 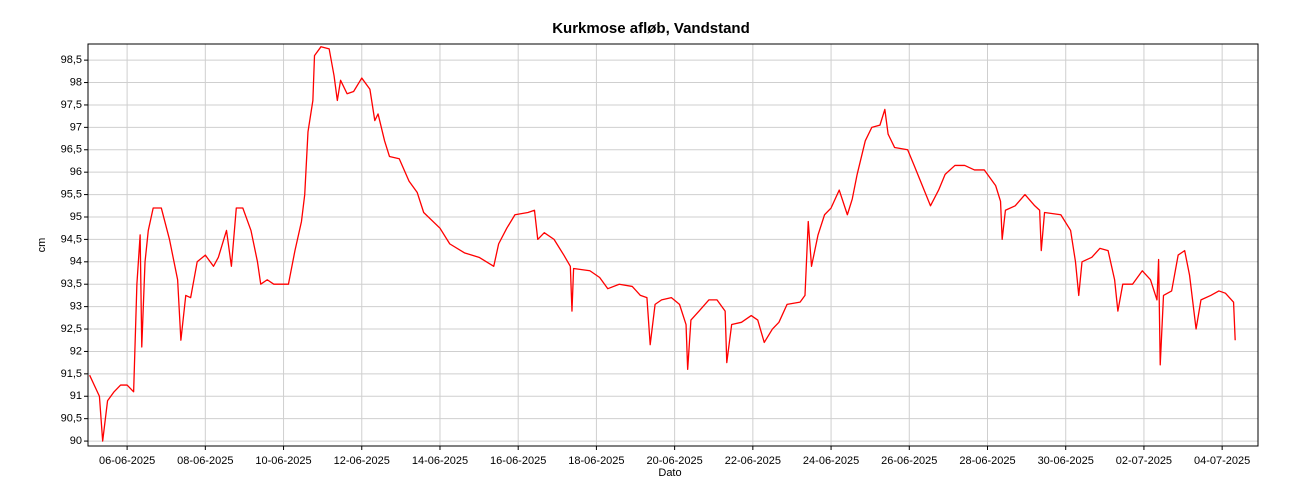 What do you see at coordinates (71, 150) in the screenshot?
I see `y-tick-label: 96,5` at bounding box center [71, 150].